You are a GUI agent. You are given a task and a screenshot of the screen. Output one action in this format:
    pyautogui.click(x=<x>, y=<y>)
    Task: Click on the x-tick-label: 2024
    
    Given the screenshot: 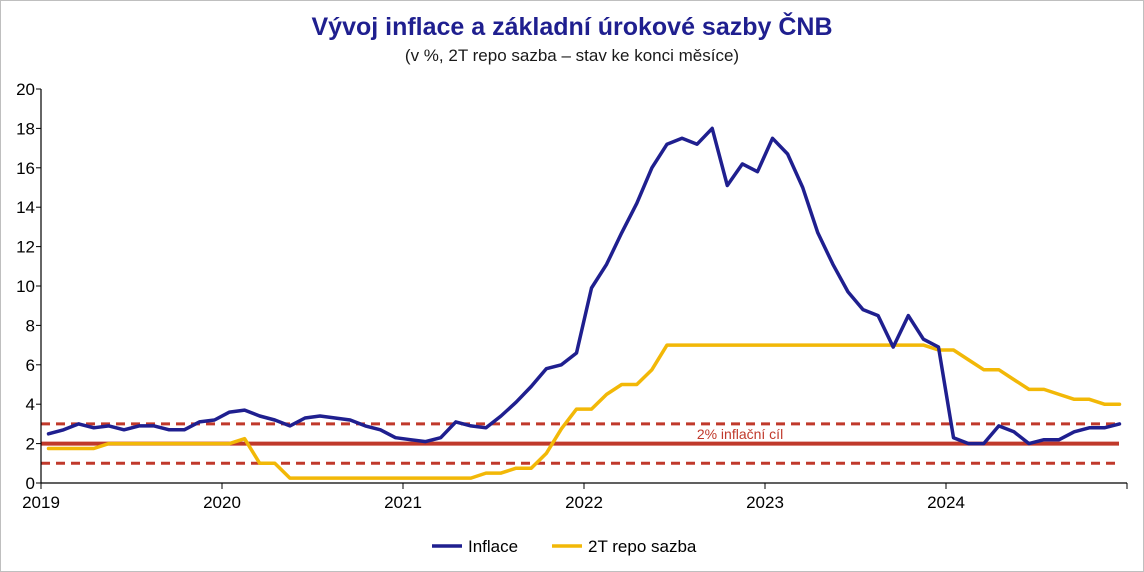 What is the action you would take?
    pyautogui.click(x=946, y=502)
    